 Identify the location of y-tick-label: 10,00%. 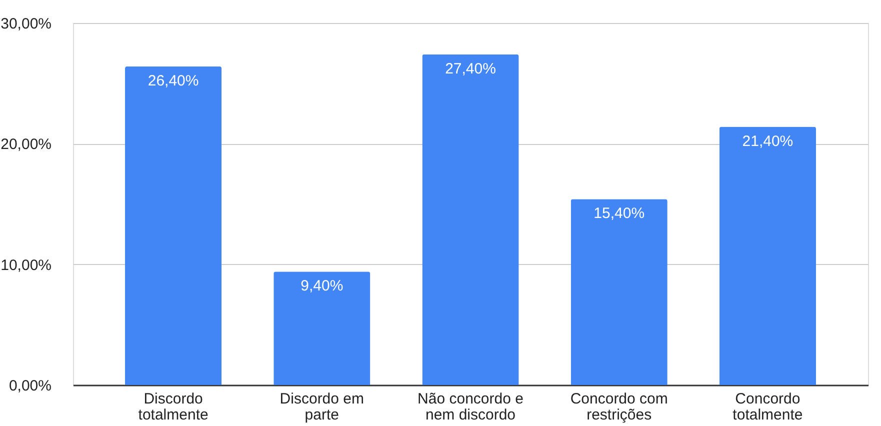
(26, 265).